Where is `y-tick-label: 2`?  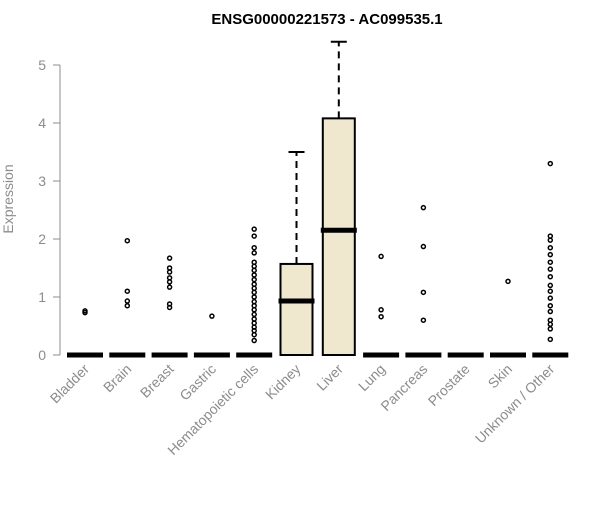
y-tick-label: 2 is located at coordinates (42, 239).